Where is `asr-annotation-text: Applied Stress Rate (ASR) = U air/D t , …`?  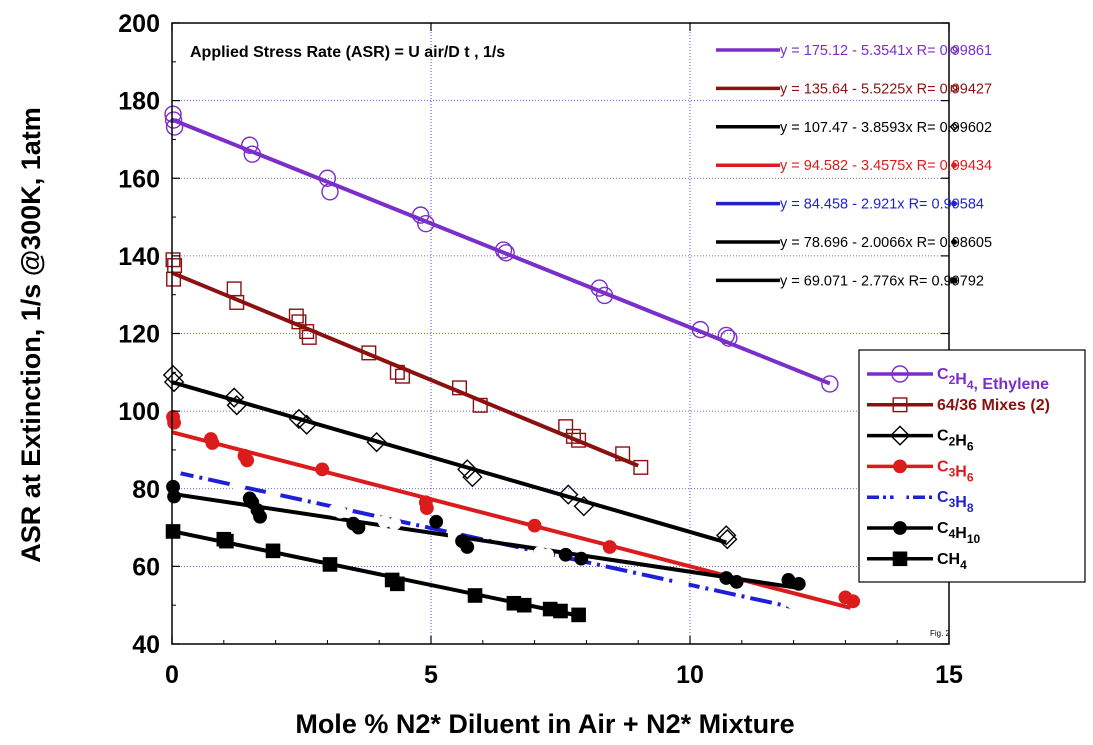 asr-annotation-text: Applied Stress Rate (ASR) = U air/D t , … is located at coordinates (347, 52).